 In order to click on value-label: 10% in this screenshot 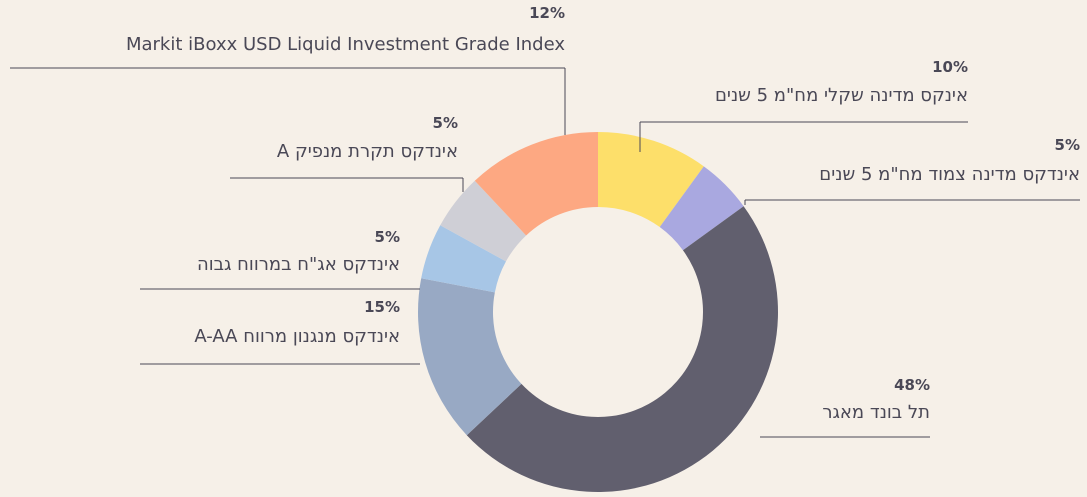, I will do `click(950, 67)`.